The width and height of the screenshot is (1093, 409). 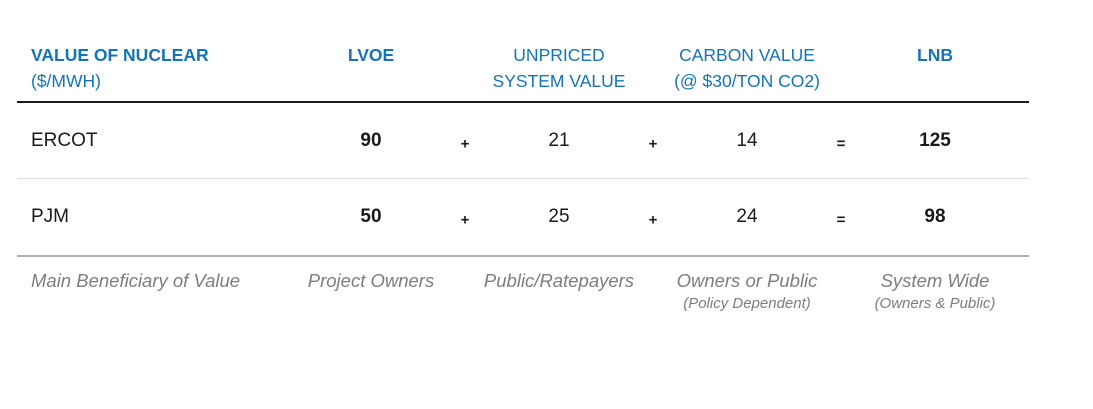 What do you see at coordinates (371, 280) in the screenshot?
I see `beneficiary-lvoe: Project Owners` at bounding box center [371, 280].